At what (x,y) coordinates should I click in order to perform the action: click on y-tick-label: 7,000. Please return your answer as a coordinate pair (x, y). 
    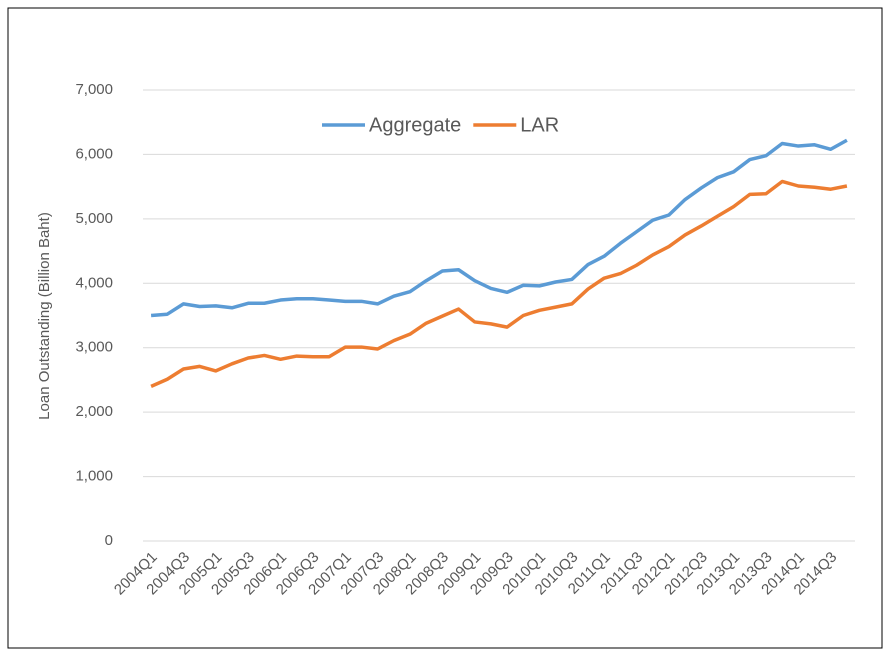
    Looking at the image, I should click on (94, 89).